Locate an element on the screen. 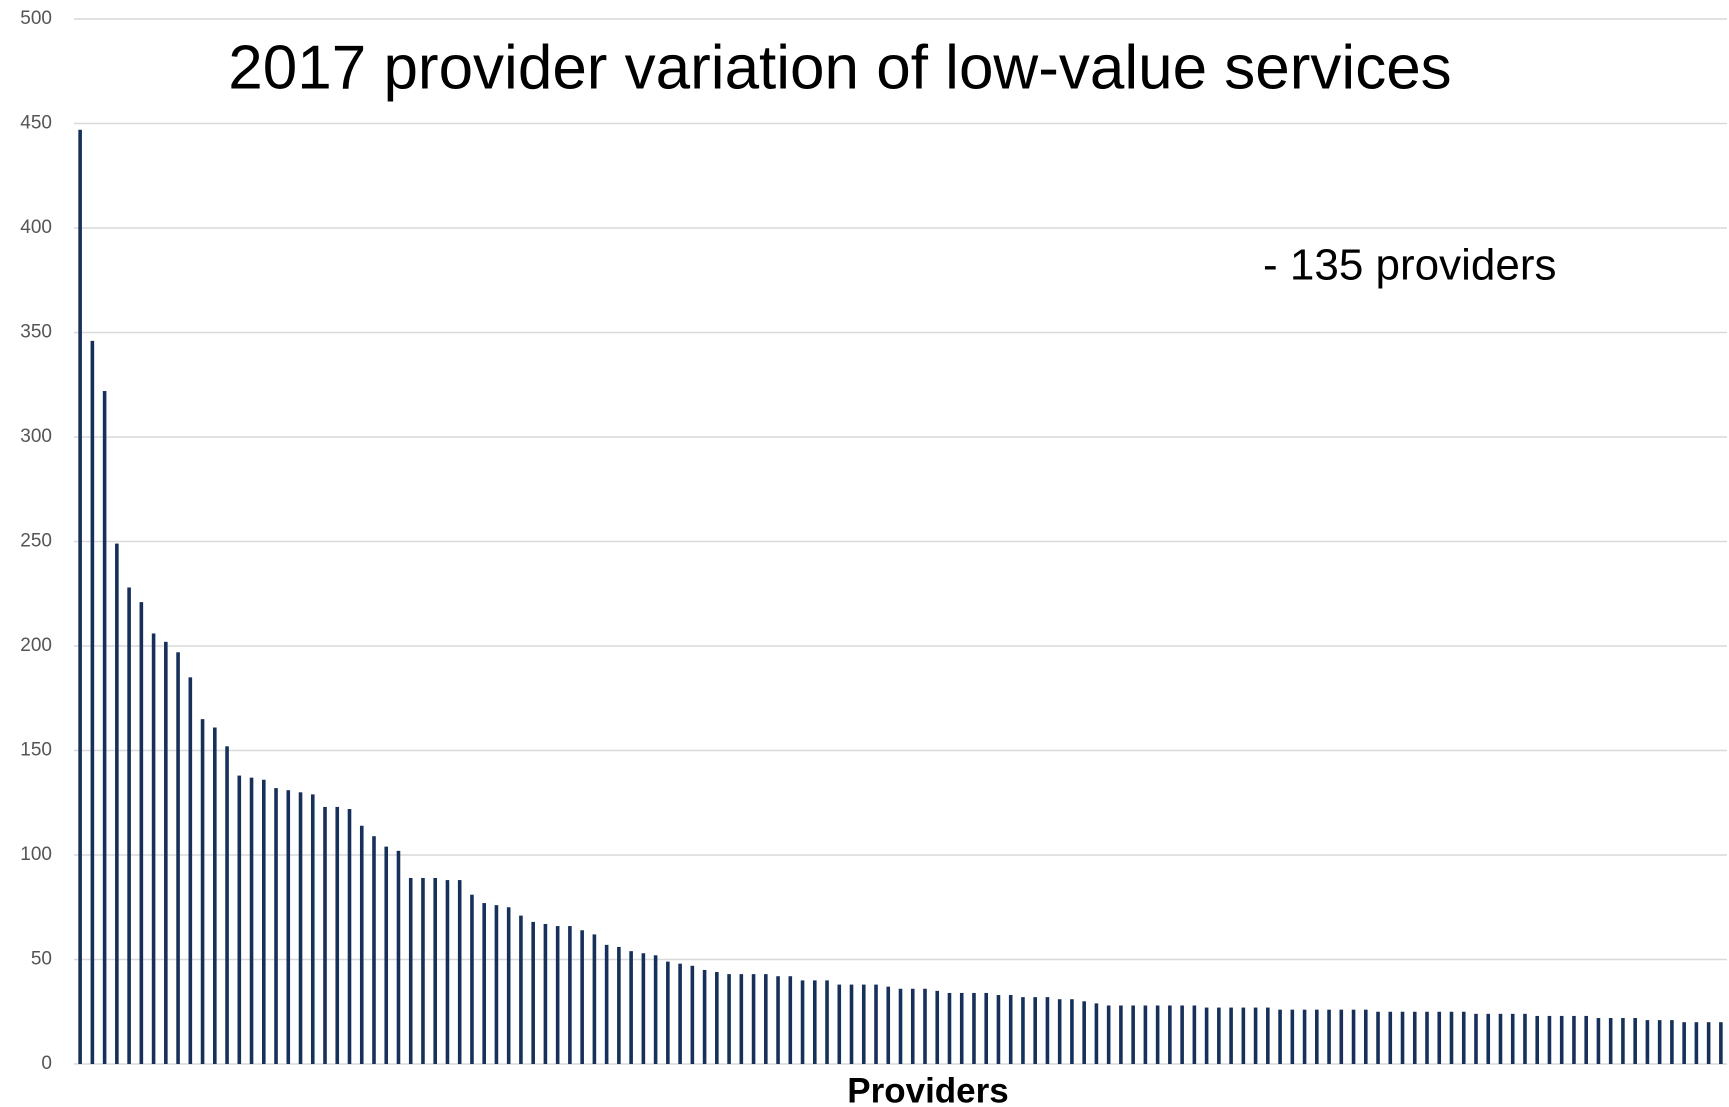 The image size is (1729, 1107). y-tick-label: 400 is located at coordinates (36, 227).